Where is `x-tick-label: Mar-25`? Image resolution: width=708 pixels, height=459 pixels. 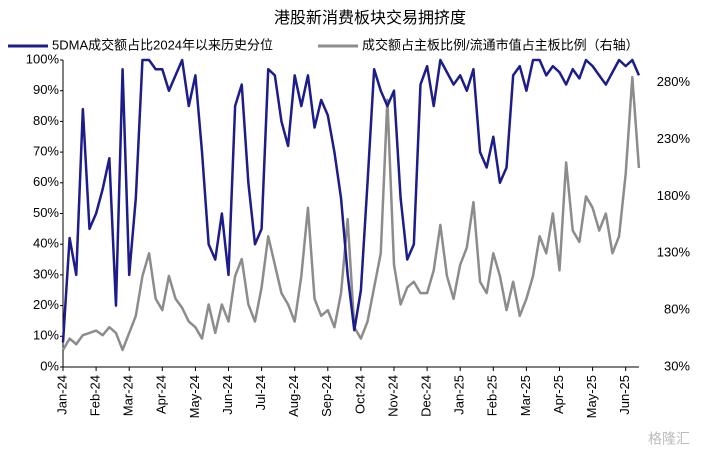
x-tick-label: Mar-25 is located at coordinates (525, 395).